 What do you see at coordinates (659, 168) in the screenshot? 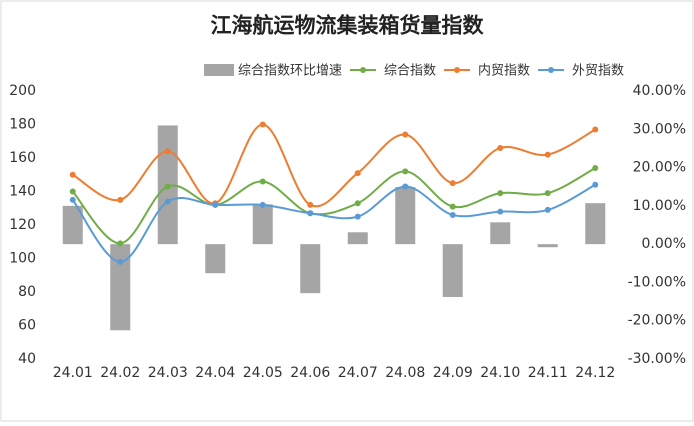
I see `y2-tick-label: 20.00%` at bounding box center [659, 168].